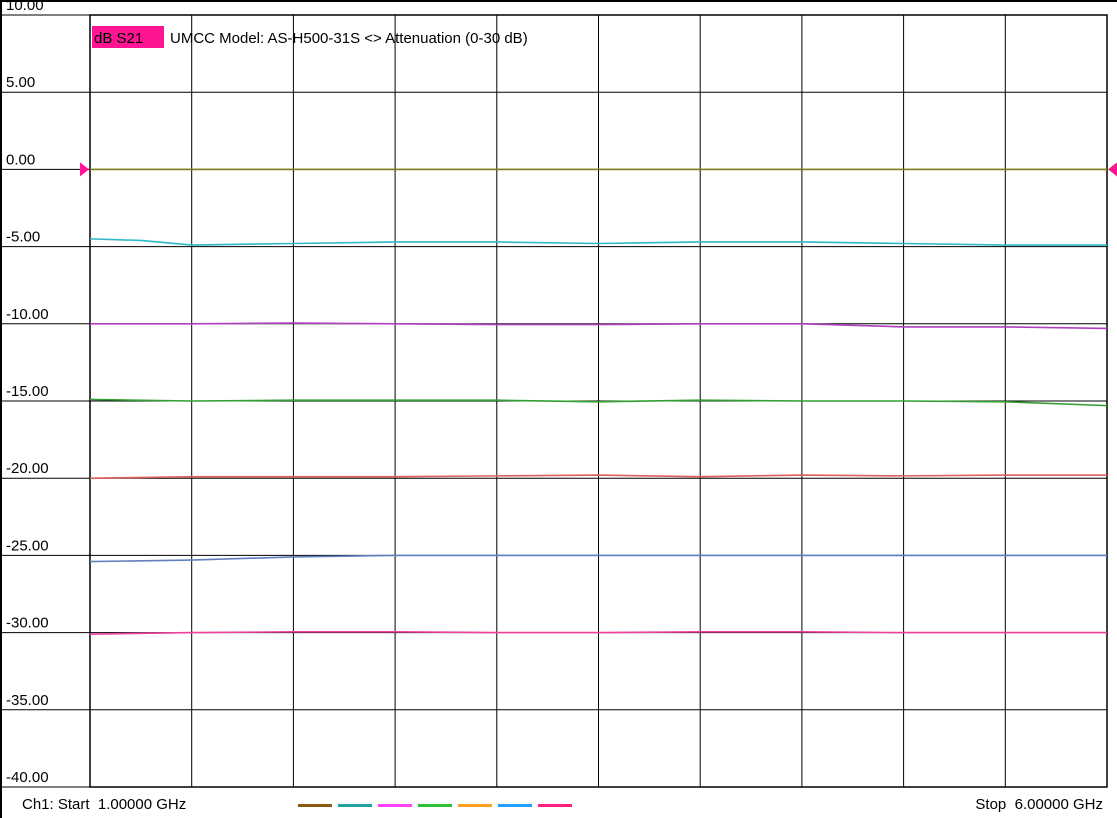  I want to click on status-footer: Ch1: Start 1.00000 GHz Stop 6.00000 GHz, so click(559, 805).